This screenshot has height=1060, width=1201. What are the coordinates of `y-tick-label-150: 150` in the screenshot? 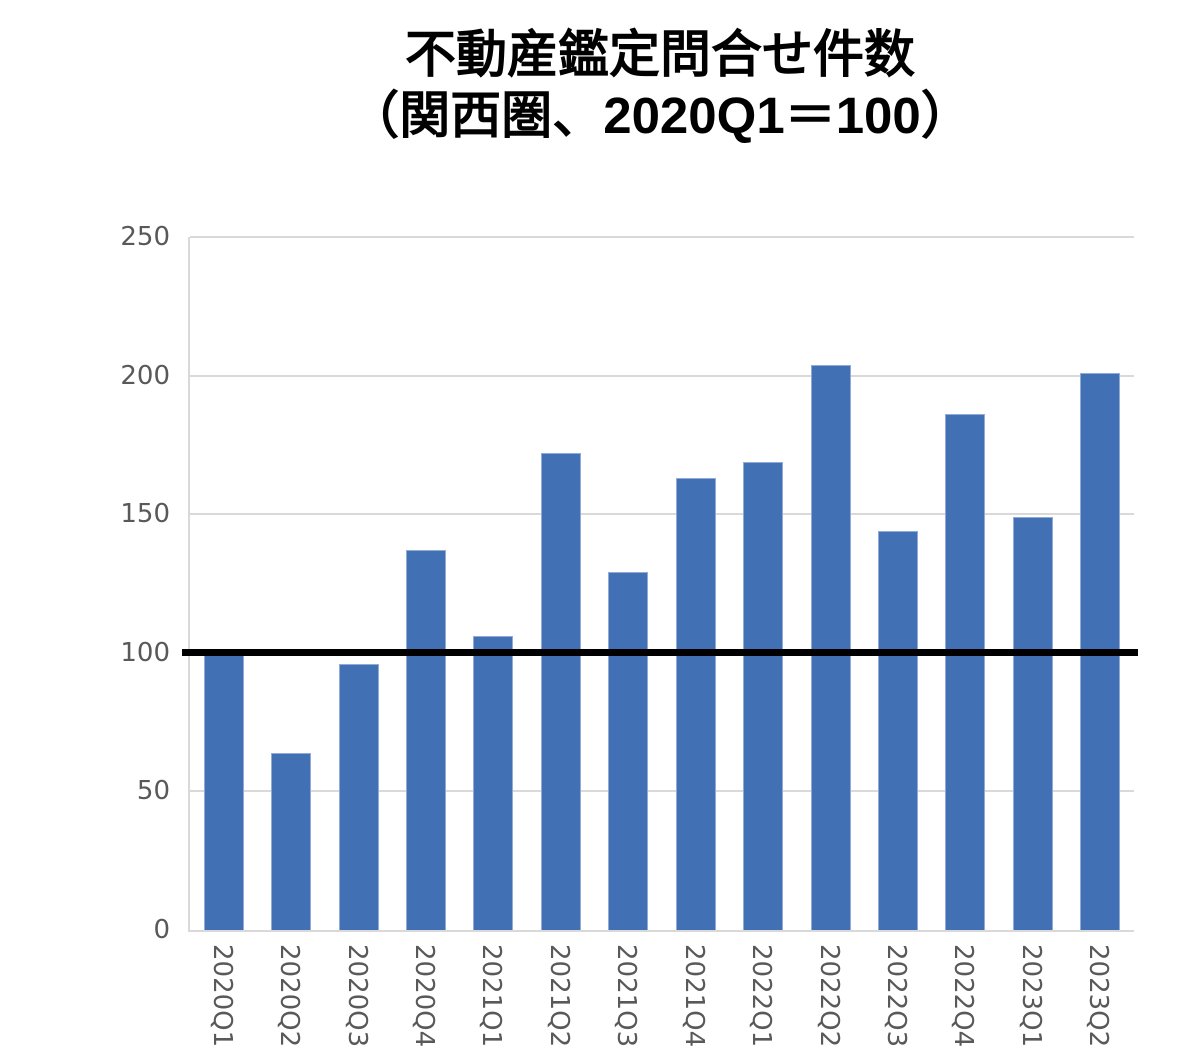 It's located at (145, 514).